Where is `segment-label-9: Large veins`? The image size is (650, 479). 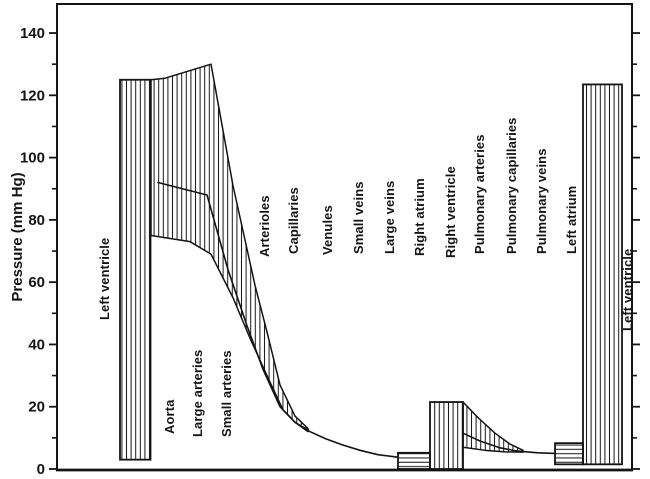 segment-label-9: Large veins is located at coordinates (389, 217).